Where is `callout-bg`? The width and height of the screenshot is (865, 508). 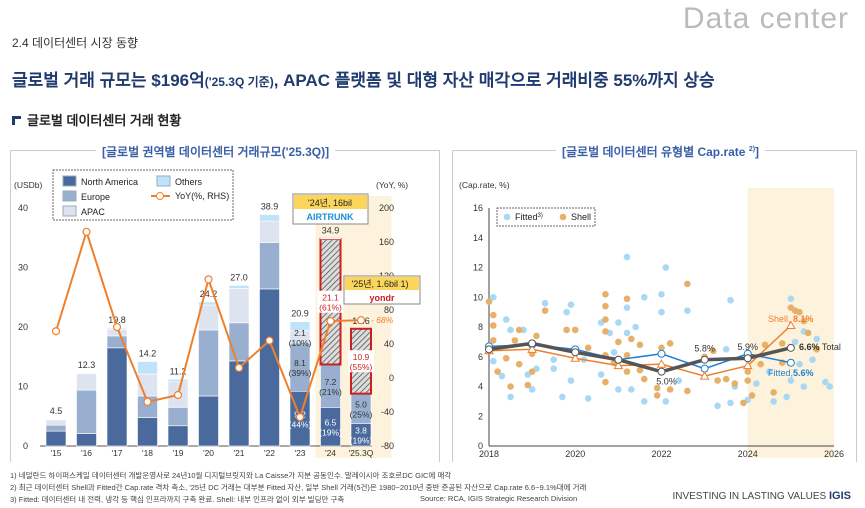
callout-bg is located at coordinates (382, 283).